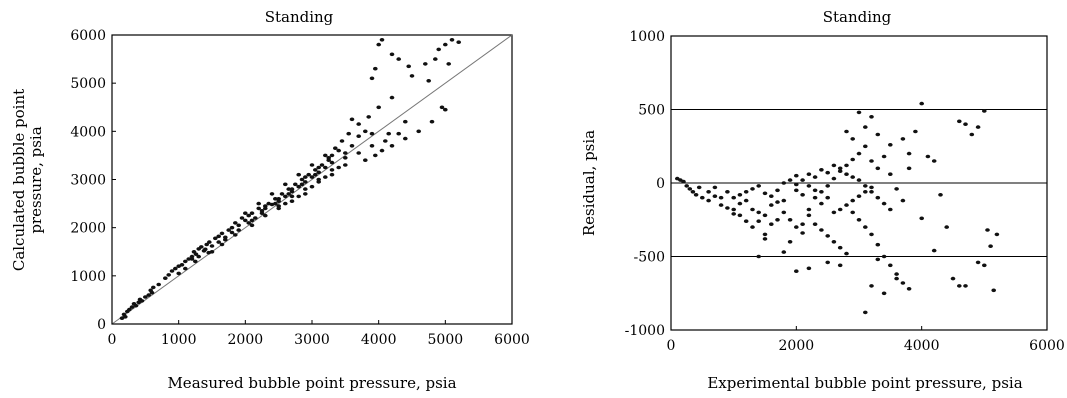 Image resolution: width=1067 pixels, height=398 pixels. I want to click on left-xtick-label-1: 1000, so click(179, 340).